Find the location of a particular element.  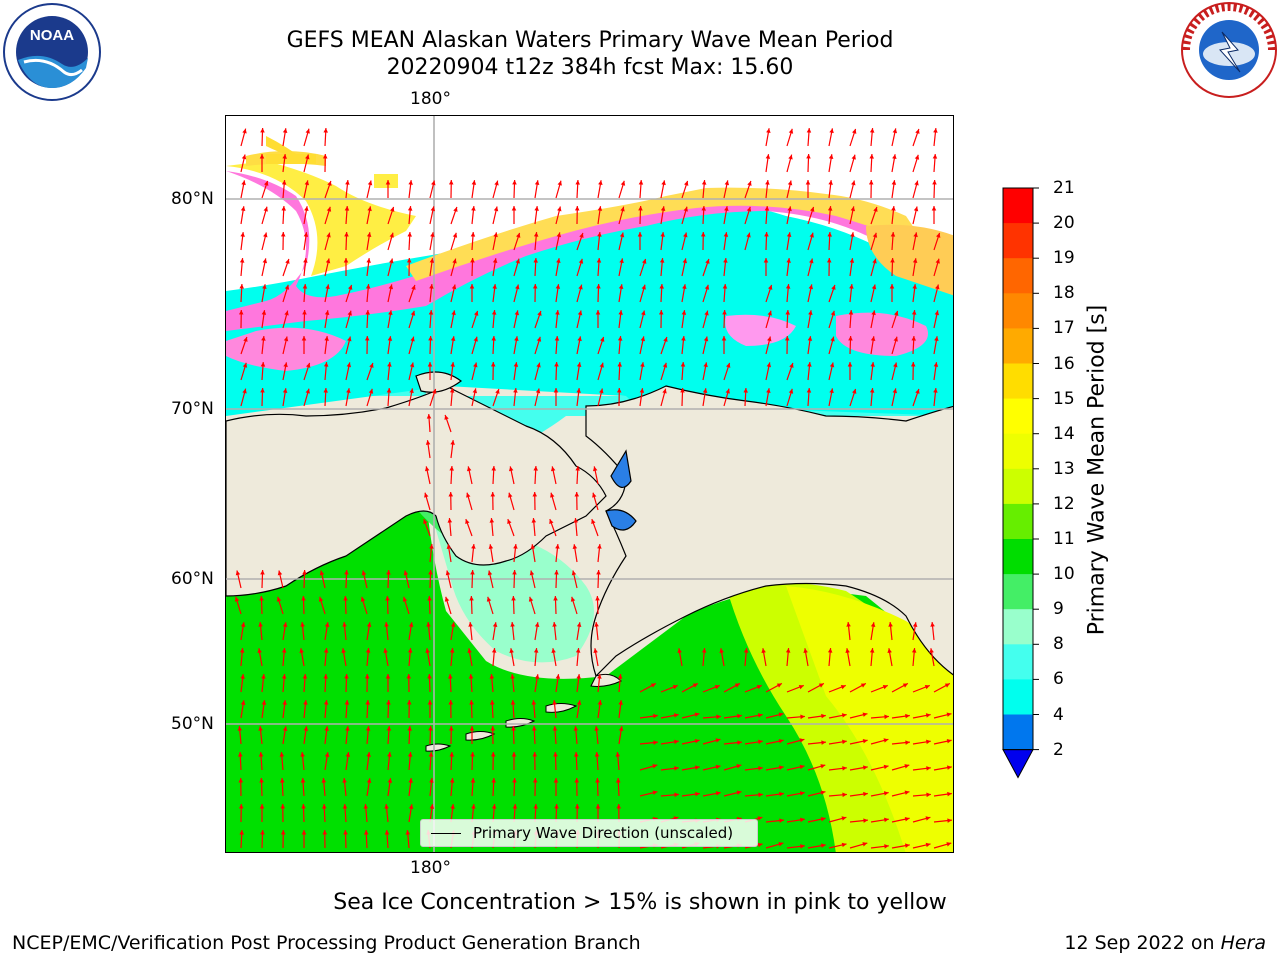

noaa-logo-text: NOAA is located at coordinates (52, 35).